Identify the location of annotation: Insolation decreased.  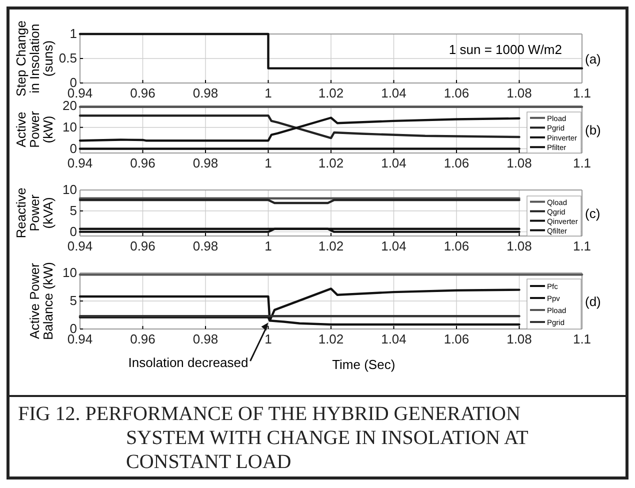
(188, 362).